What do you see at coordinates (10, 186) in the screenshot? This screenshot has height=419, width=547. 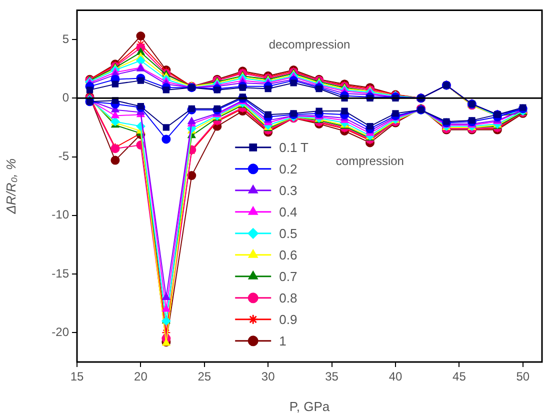 I see `y-axis-title: ΔR/R₀, %` at bounding box center [10, 186].